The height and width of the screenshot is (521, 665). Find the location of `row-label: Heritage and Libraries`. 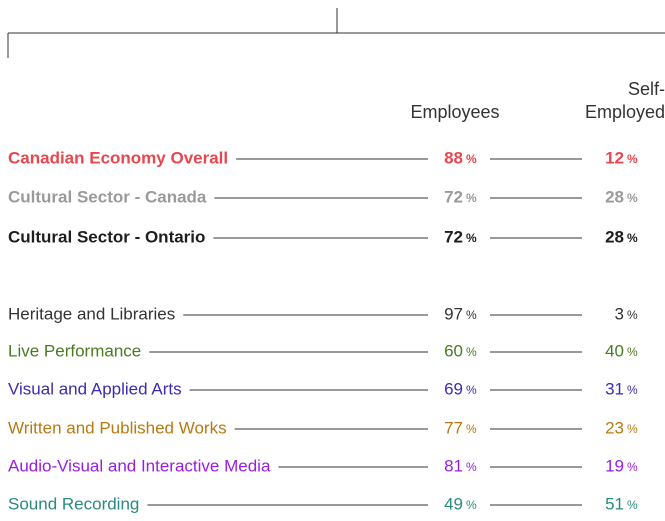

row-label: Heritage and Libraries is located at coordinates (91, 313).